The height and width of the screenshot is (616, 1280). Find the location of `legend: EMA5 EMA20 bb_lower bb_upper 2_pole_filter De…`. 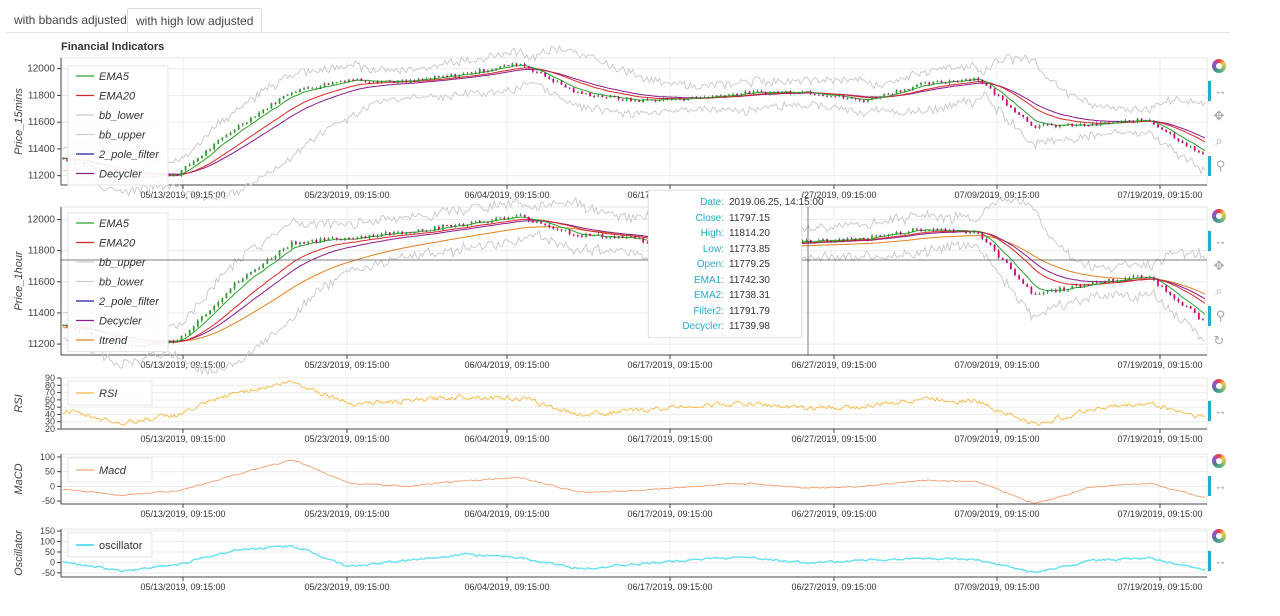

legend: EMA5 EMA20 bb_lower bb_upper 2_pole_filter De… is located at coordinates (118, 125).